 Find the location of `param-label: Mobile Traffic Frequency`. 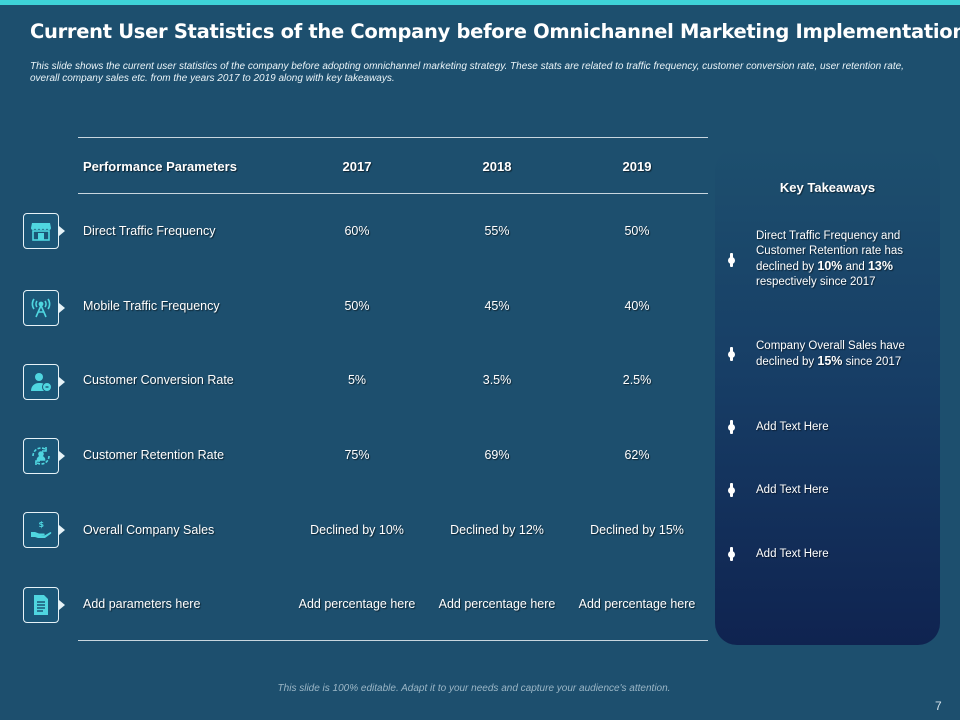

param-label: Mobile Traffic Frequency is located at coordinates (151, 306).